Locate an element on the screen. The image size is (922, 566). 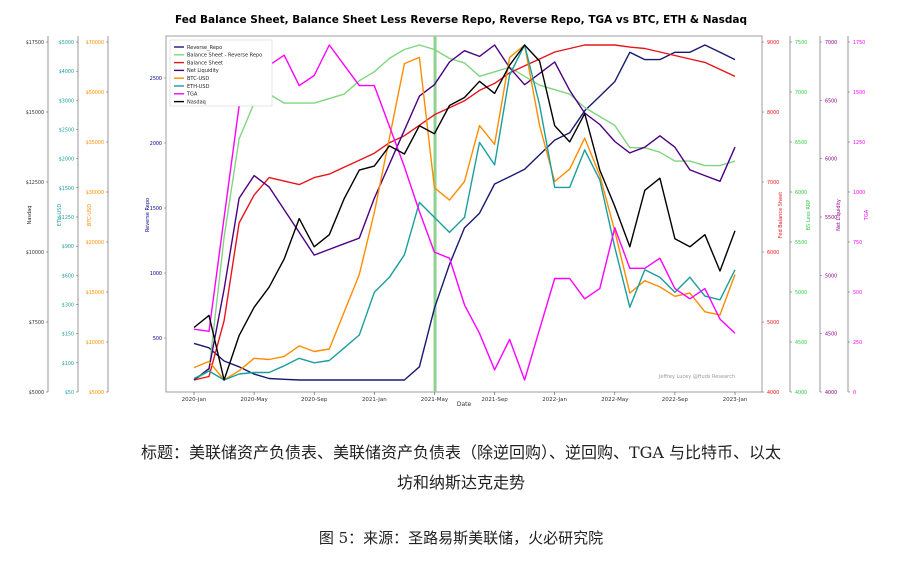
legend-item: BTC-USD is located at coordinates (191, 79).